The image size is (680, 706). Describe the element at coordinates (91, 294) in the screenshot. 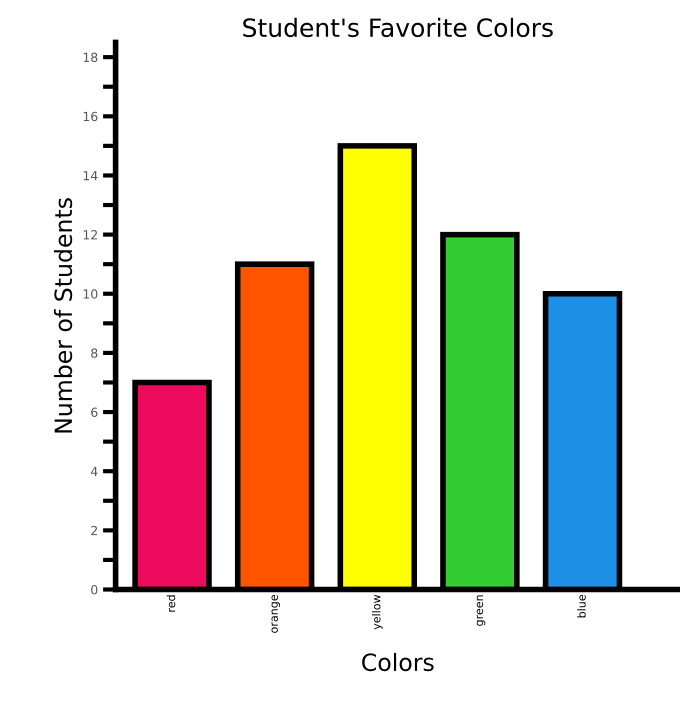

I see `y-tick-label: 10` at that location.